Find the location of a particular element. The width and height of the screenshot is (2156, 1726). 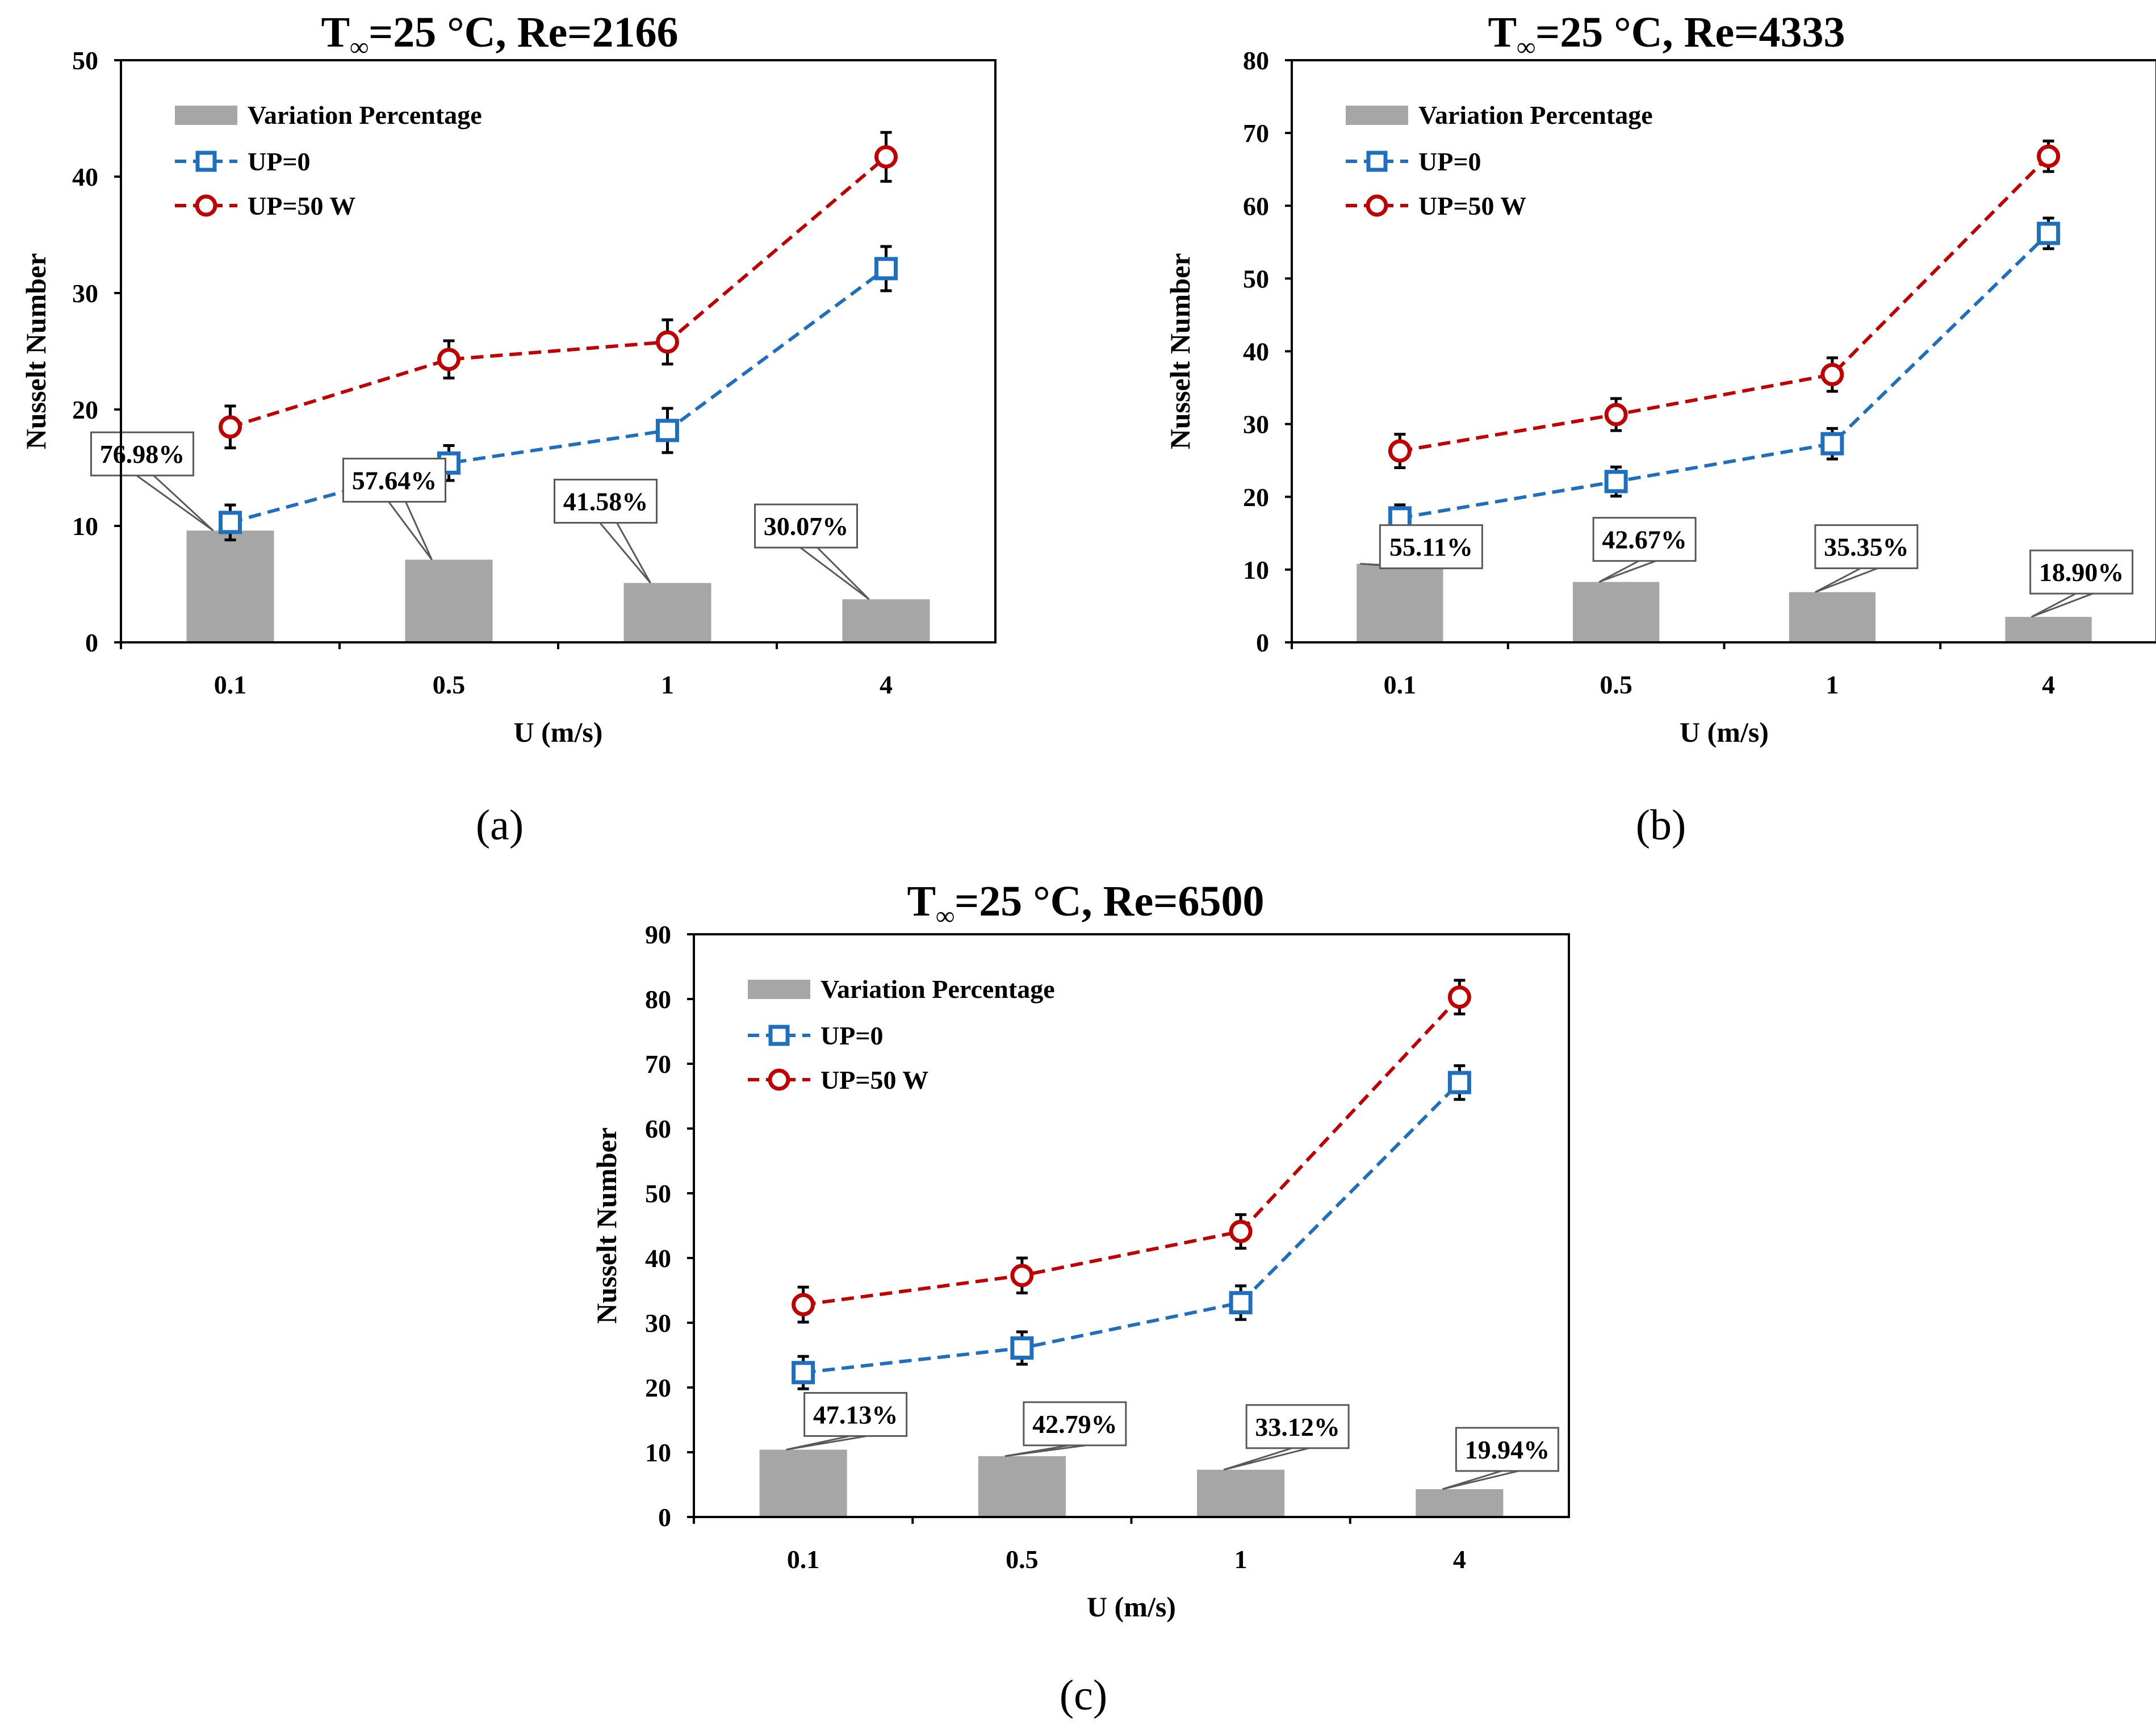

y-tick-label: 40 is located at coordinates (85, 176).